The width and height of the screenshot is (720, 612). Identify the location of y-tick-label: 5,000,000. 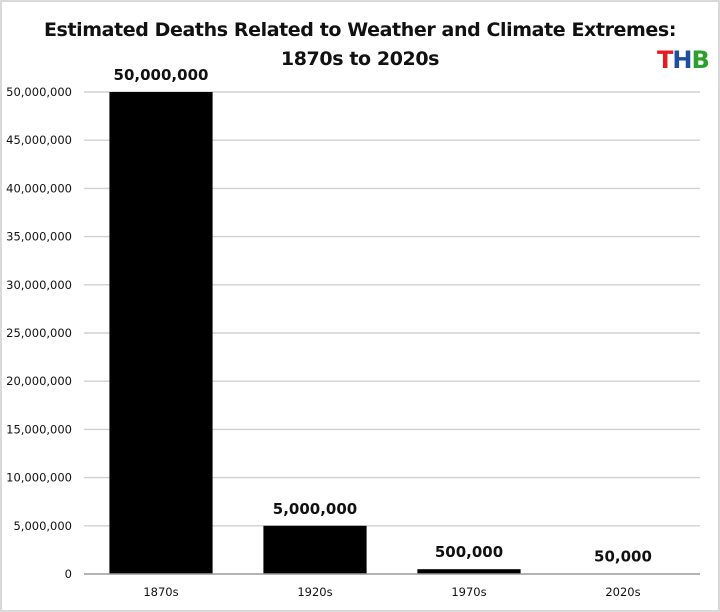
(42, 526).